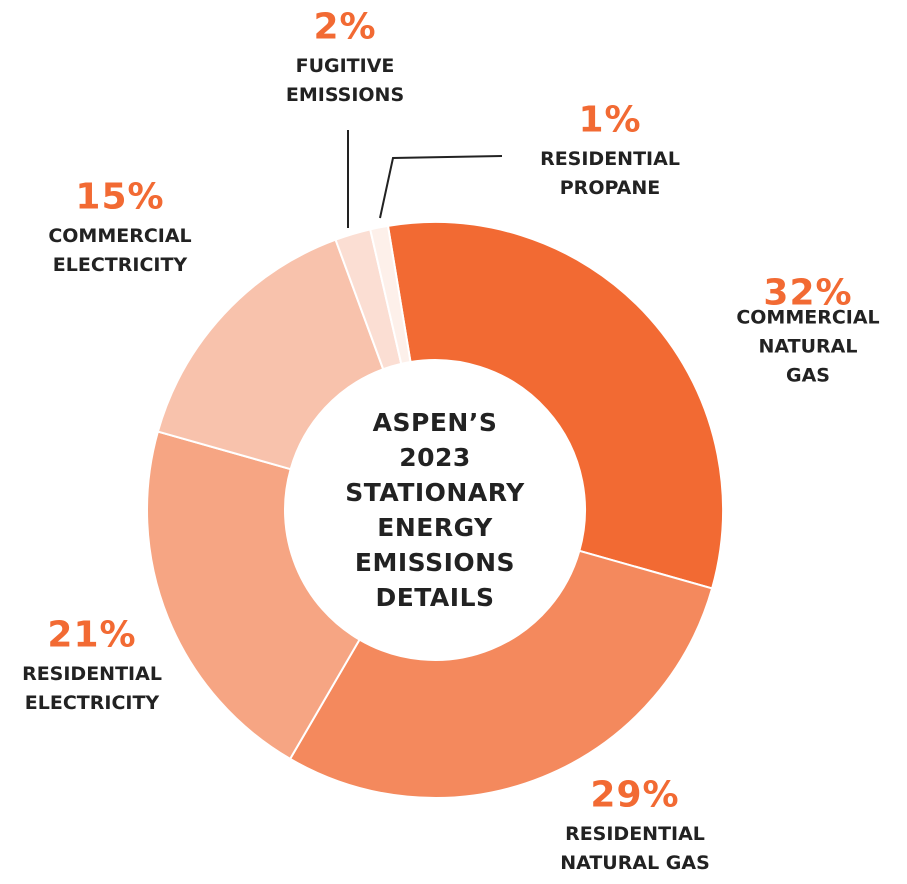 The height and width of the screenshot is (884, 907). What do you see at coordinates (610, 120) in the screenshot?
I see `value-label: 1%` at bounding box center [610, 120].